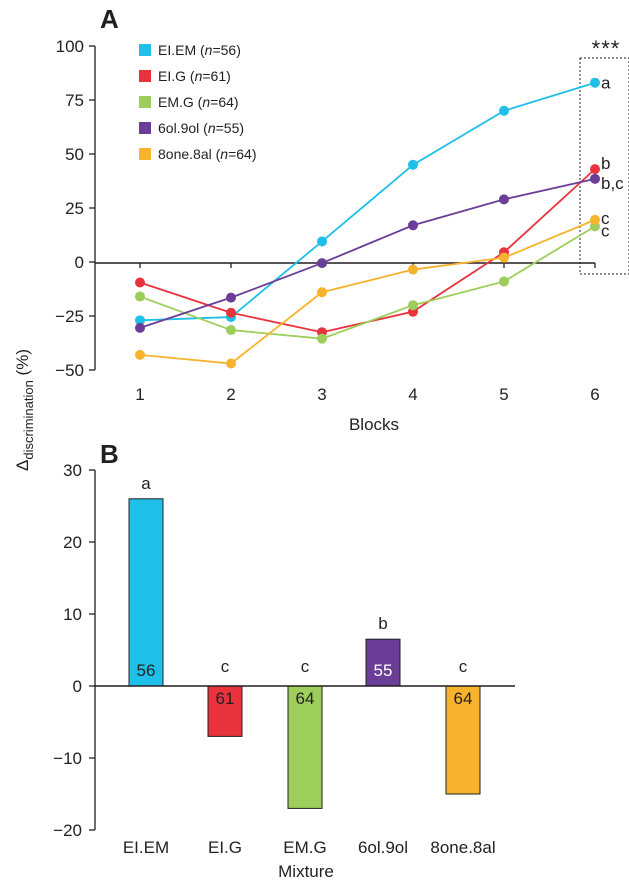 The height and width of the screenshot is (886, 629). Describe the element at coordinates (67, 758) in the screenshot. I see `y-tick-label: −10` at that location.